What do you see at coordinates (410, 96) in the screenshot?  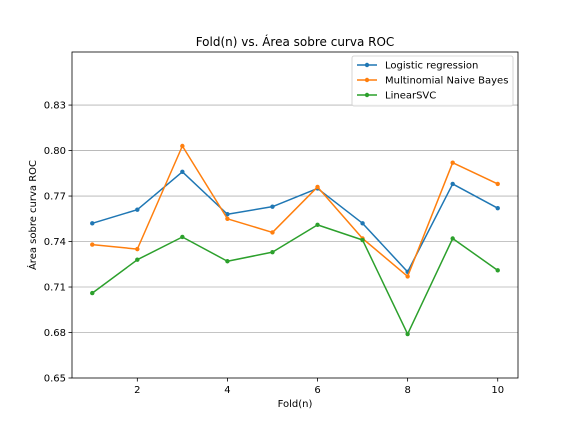 I see `legend-label: LinearSVC` at bounding box center [410, 96].